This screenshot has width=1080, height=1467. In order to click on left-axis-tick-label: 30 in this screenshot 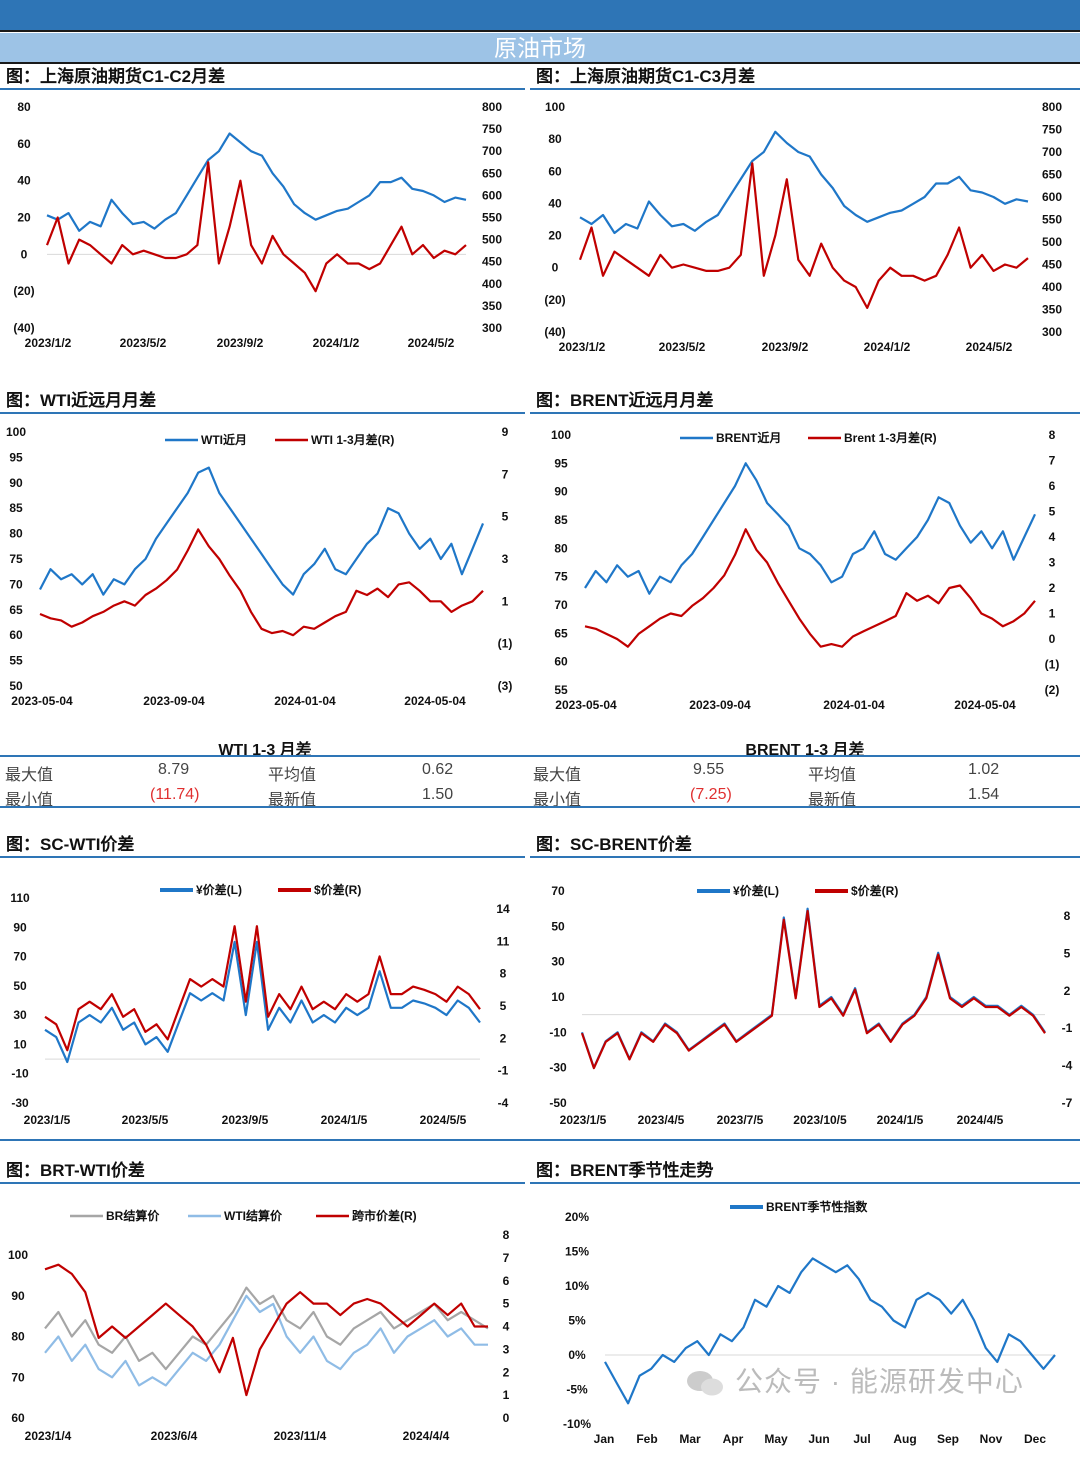, I will do `click(20, 1015)`.